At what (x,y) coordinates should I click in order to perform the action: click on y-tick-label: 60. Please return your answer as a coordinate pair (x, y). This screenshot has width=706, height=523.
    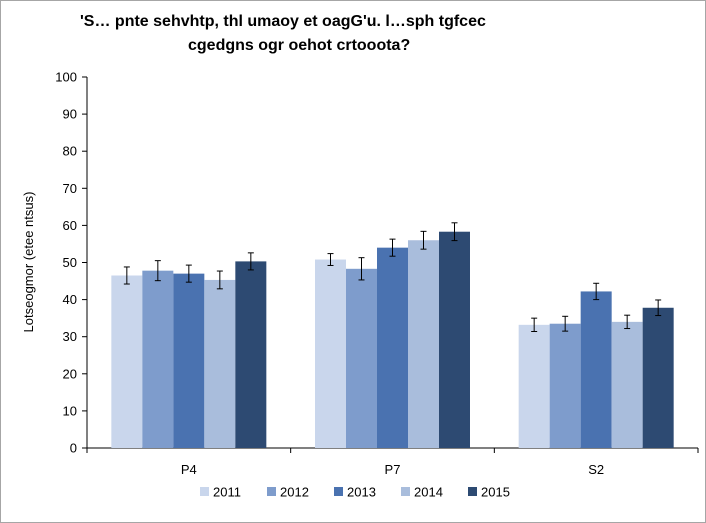
    Looking at the image, I should click on (70, 225).